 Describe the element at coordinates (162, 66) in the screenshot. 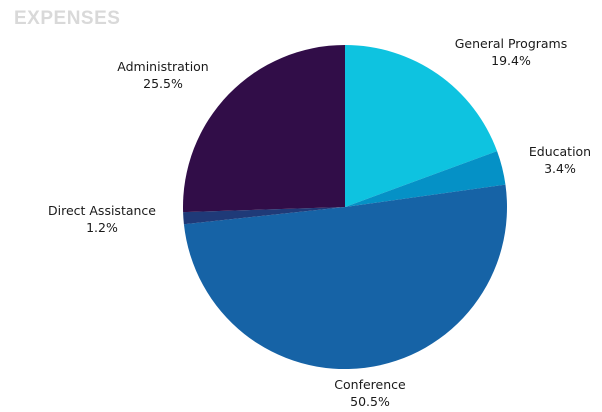

I see `slice-label: Administration` at that location.